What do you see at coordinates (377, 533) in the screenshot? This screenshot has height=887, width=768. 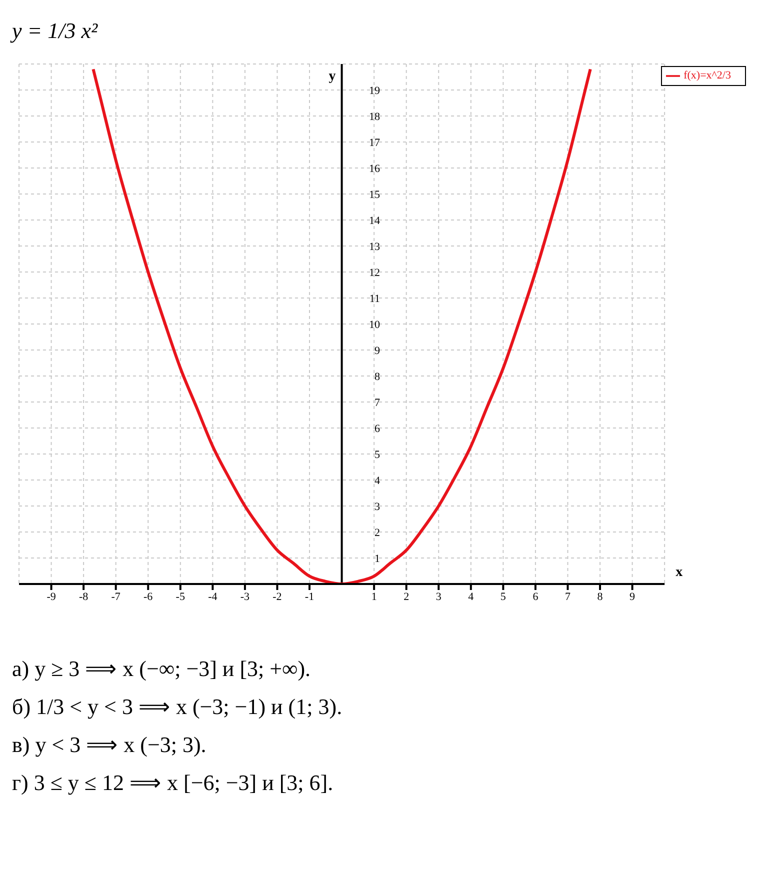 I see `y-tick-label: 2` at bounding box center [377, 533].